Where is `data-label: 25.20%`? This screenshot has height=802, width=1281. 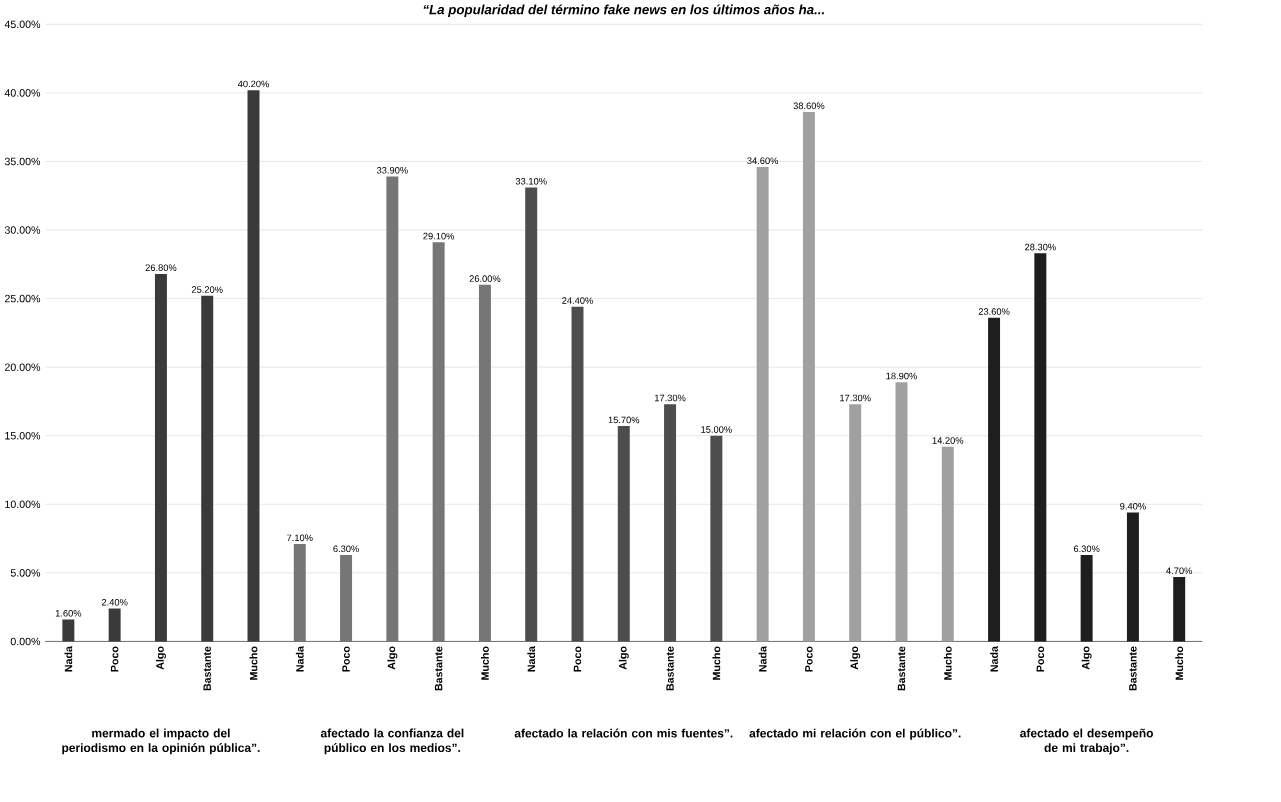
data-label: 25.20% is located at coordinates (207, 289).